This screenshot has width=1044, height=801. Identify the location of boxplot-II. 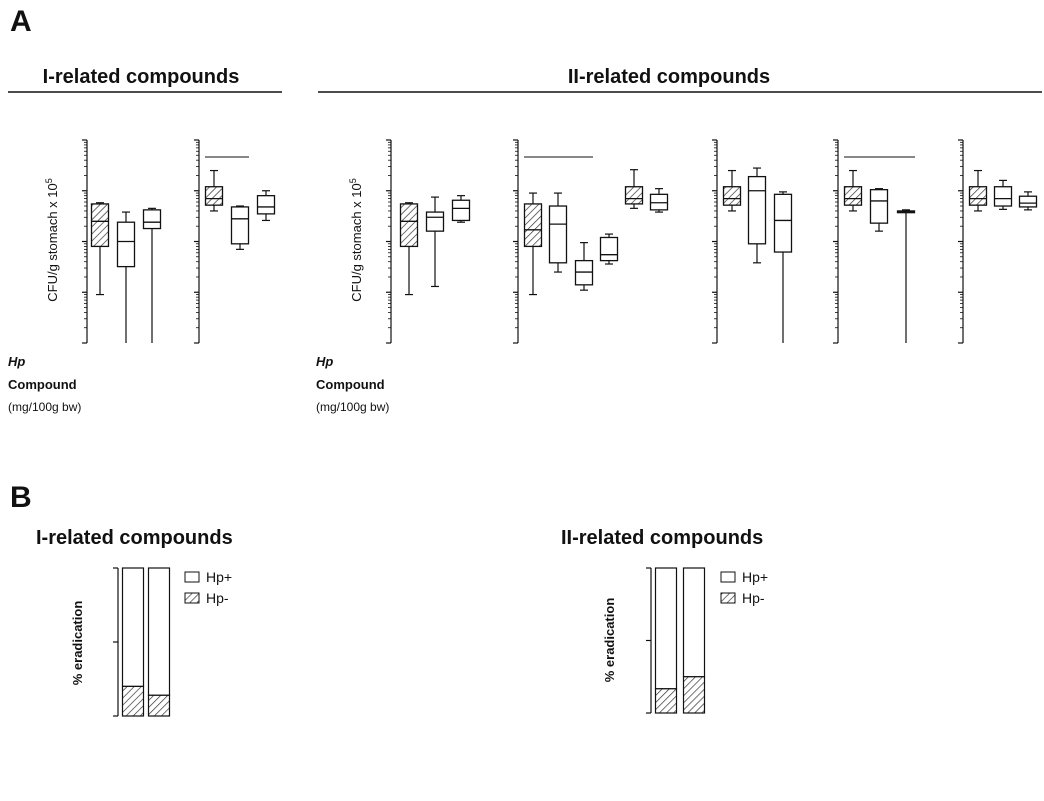
(428, 241).